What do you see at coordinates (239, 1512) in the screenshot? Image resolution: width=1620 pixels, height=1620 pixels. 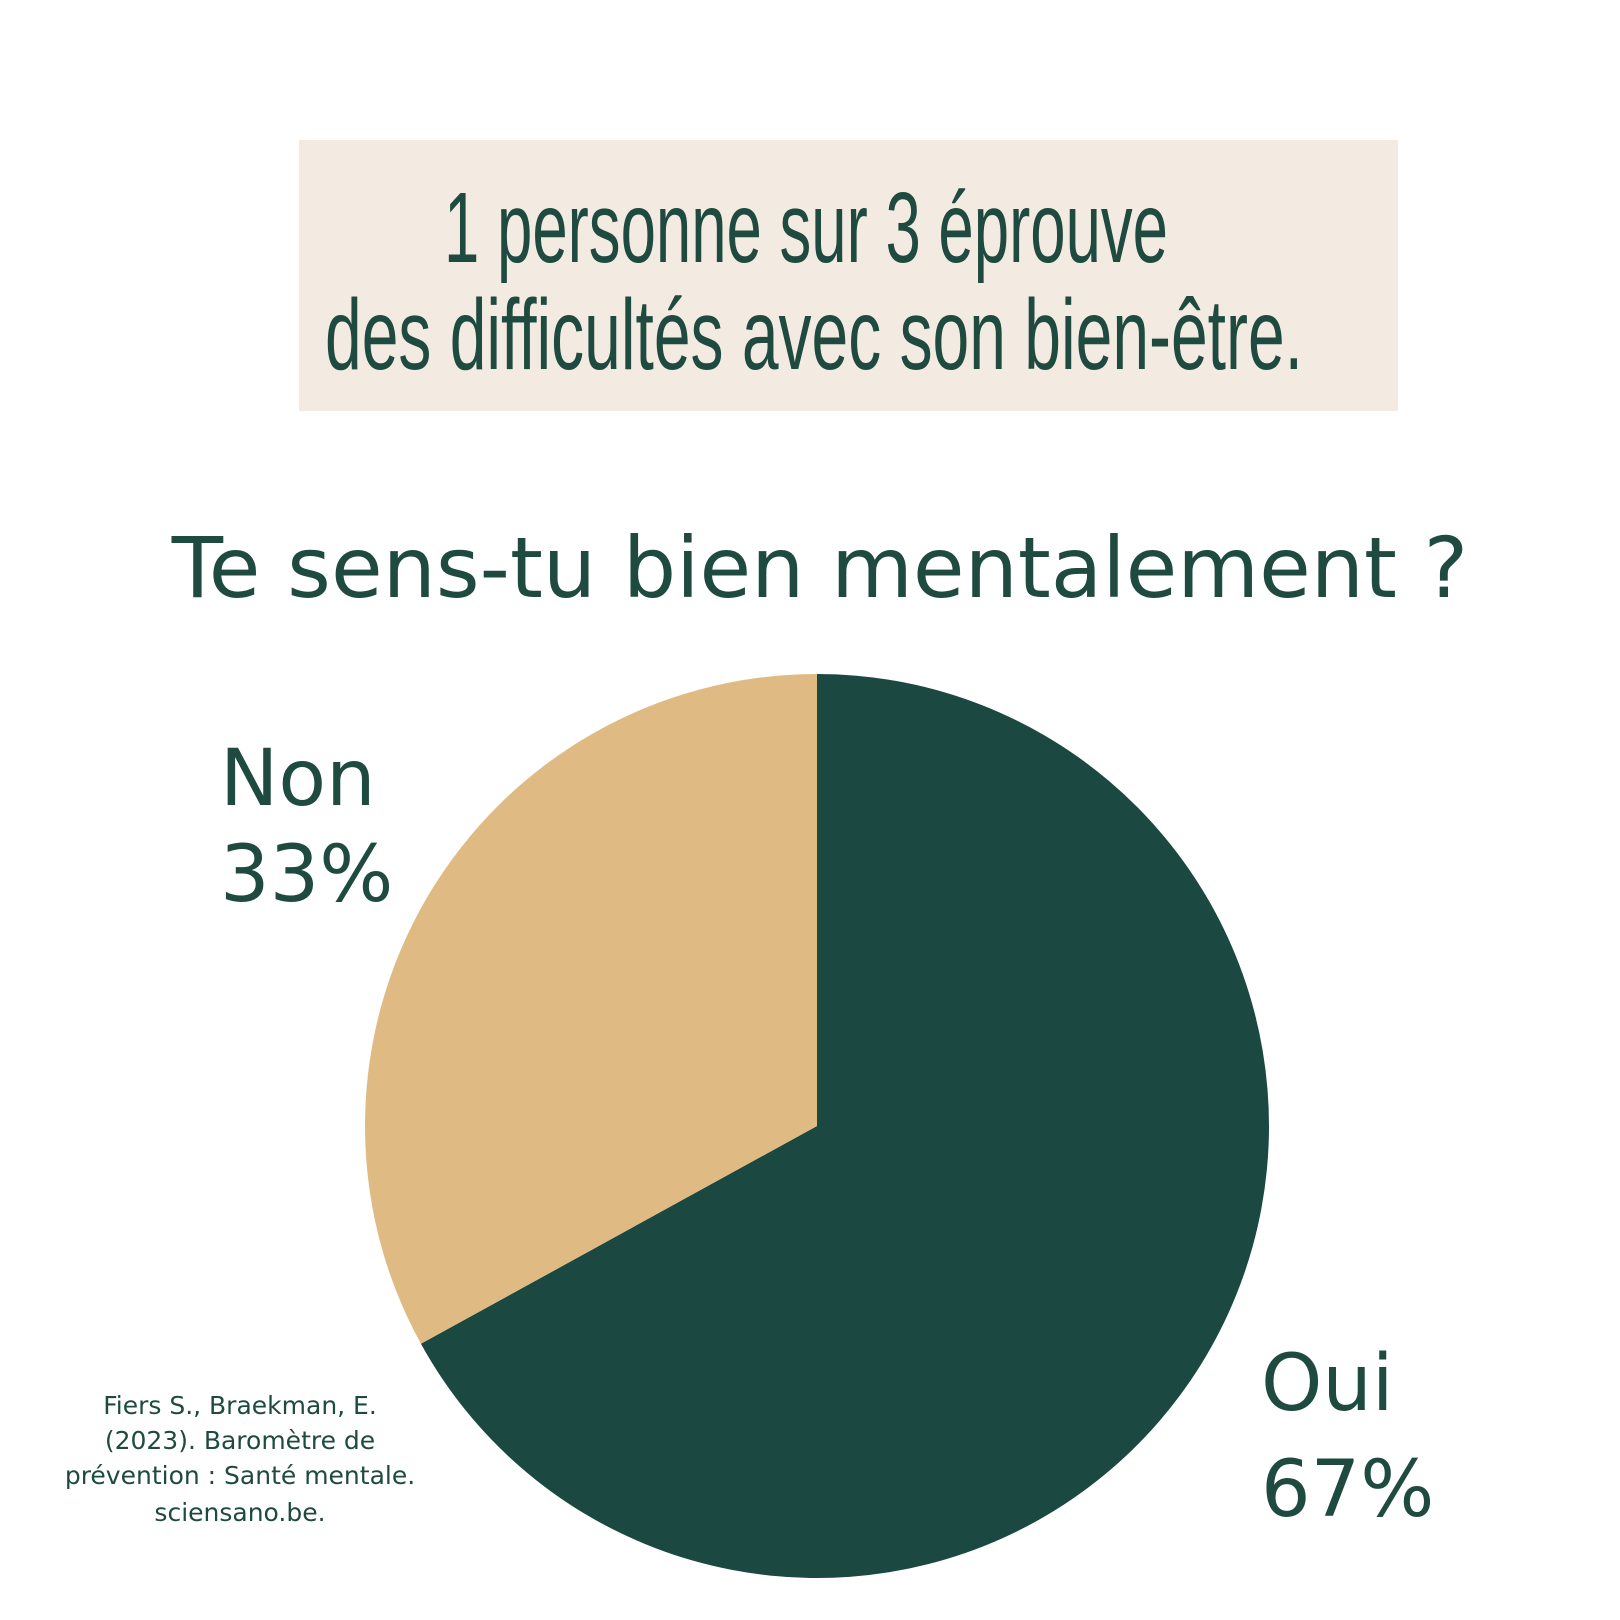 I see `source-line: sciensano.be.` at bounding box center [239, 1512].